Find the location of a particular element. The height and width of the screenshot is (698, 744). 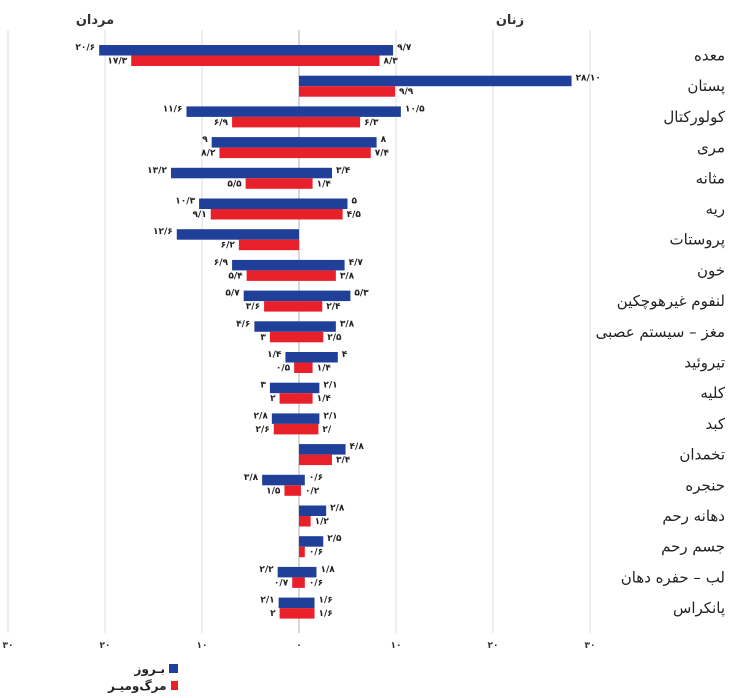

legend-label-mortality: مرگ‌ومیـر is located at coordinates (137, 685).